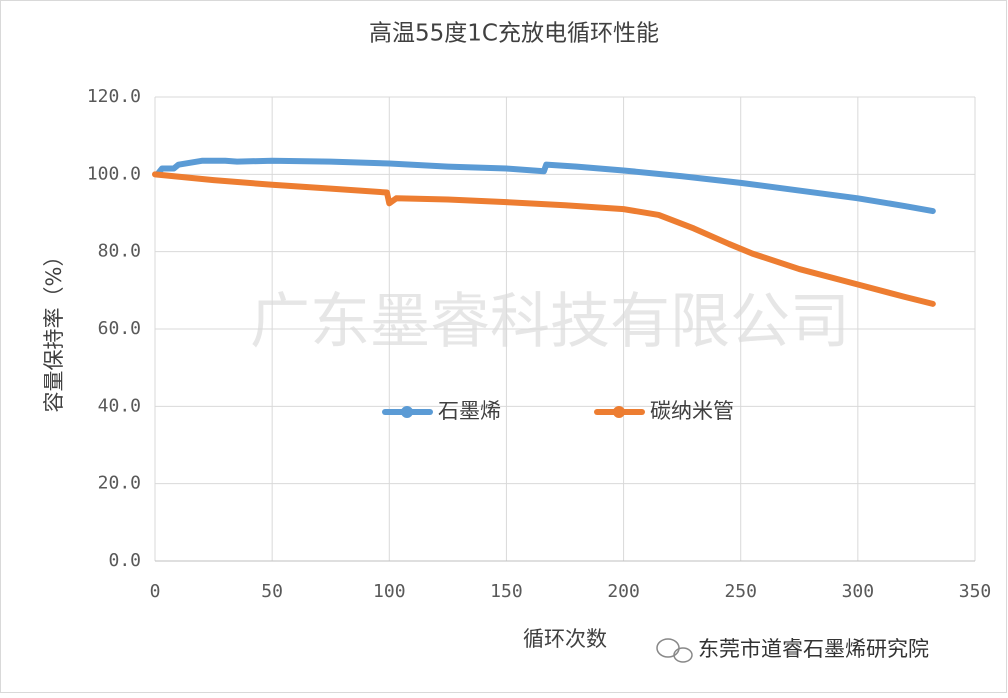 This screenshot has width=1008, height=698. What do you see at coordinates (674, 650) in the screenshot?
I see `source-icon` at bounding box center [674, 650].